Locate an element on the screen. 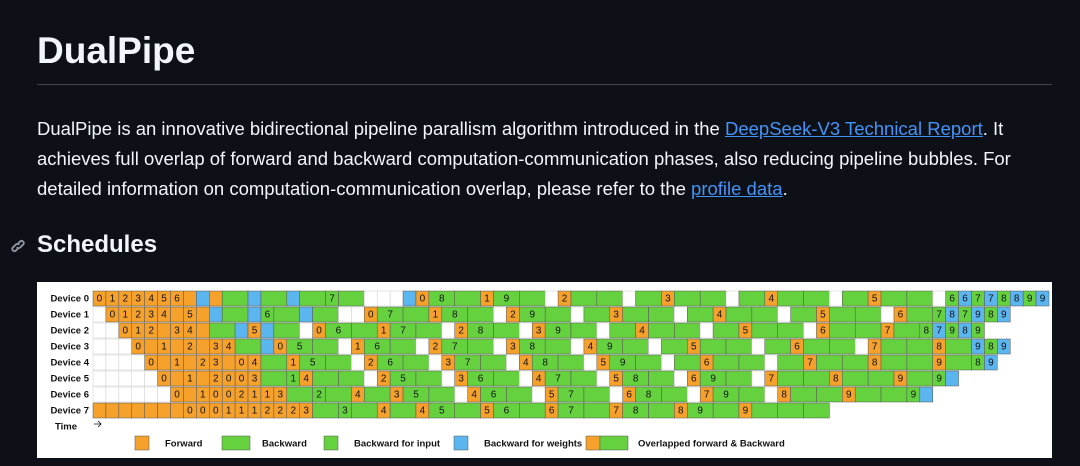  link: profile data is located at coordinates (737, 188).